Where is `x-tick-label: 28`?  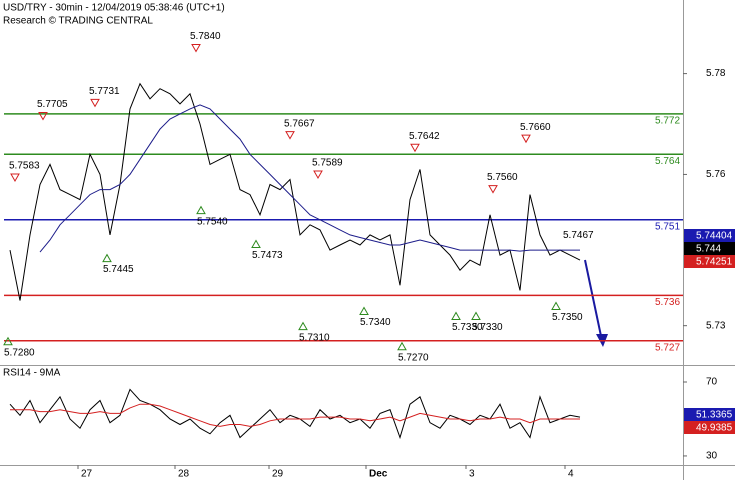 x-tick-label: 28 is located at coordinates (184, 474).